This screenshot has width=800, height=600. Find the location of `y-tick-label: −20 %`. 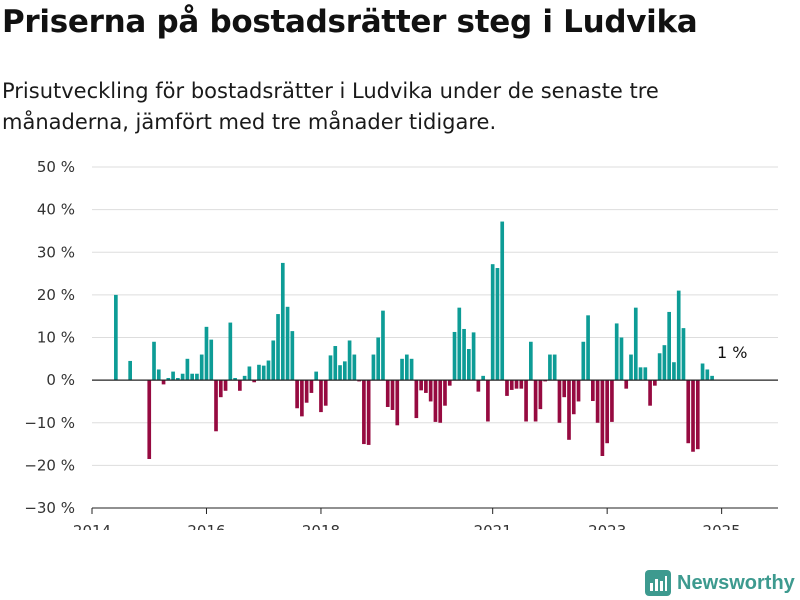

y-tick-label: −20 % is located at coordinates (49, 465).